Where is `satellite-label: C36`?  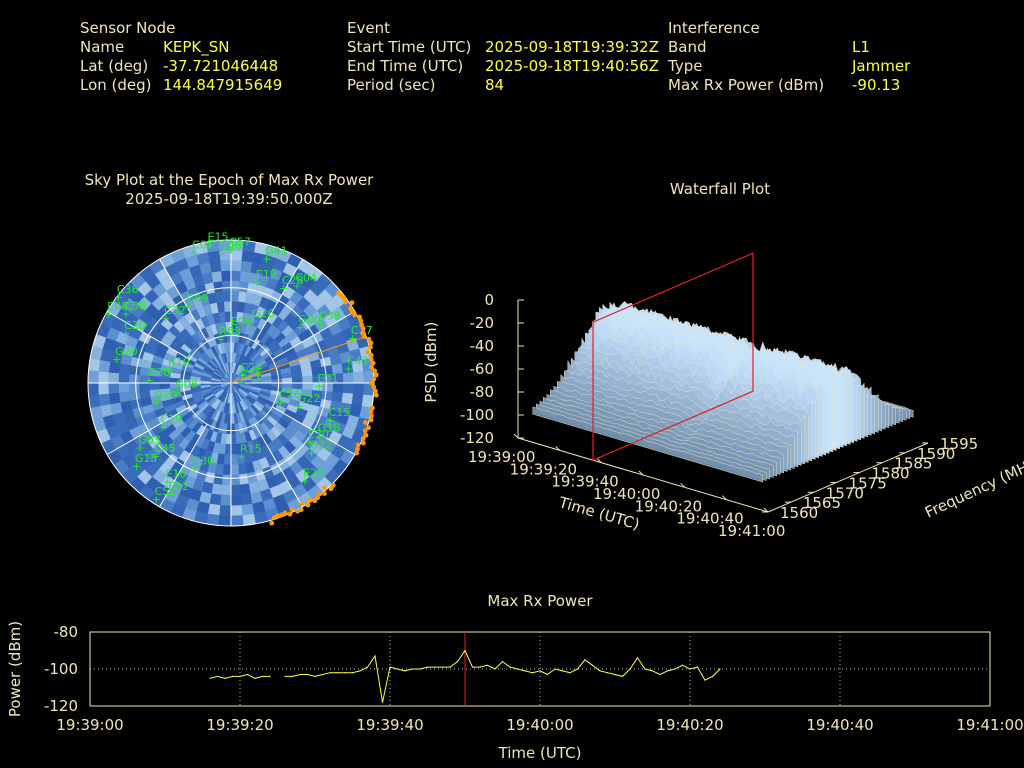
satellite-label: C36 is located at coordinates (128, 289).